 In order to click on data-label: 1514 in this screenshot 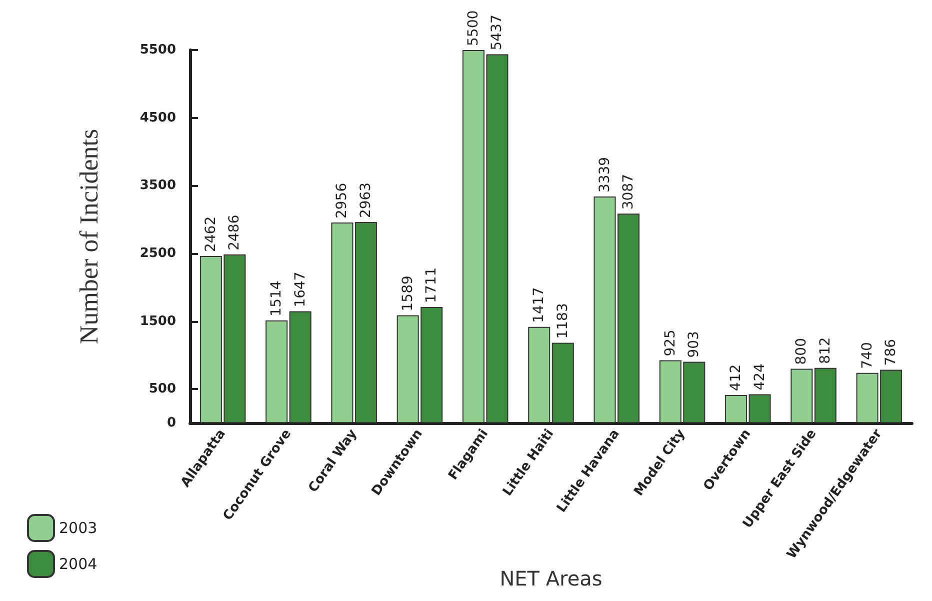, I will do `click(276, 298)`.